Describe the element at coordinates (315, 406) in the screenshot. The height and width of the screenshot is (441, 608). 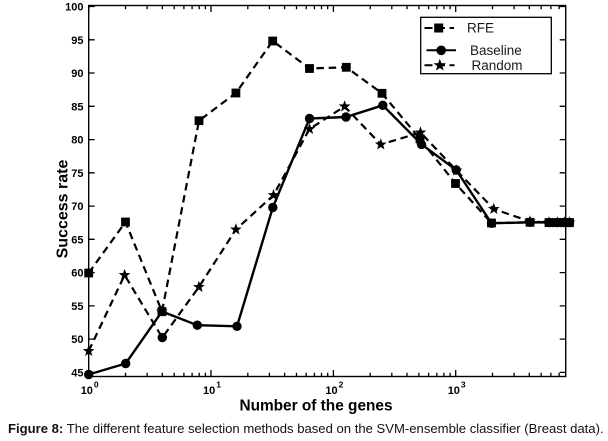
I see `svg-text: Number of the genes` at that location.